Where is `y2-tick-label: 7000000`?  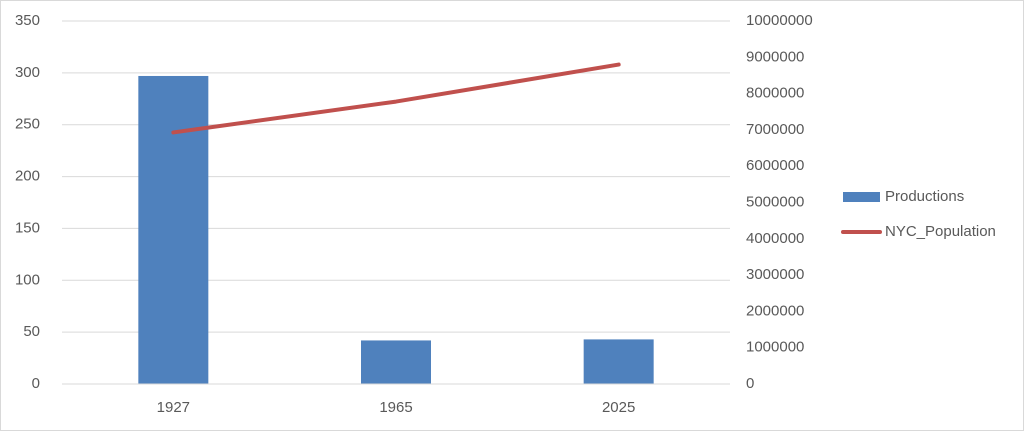
y2-tick-label: 7000000 is located at coordinates (775, 129).